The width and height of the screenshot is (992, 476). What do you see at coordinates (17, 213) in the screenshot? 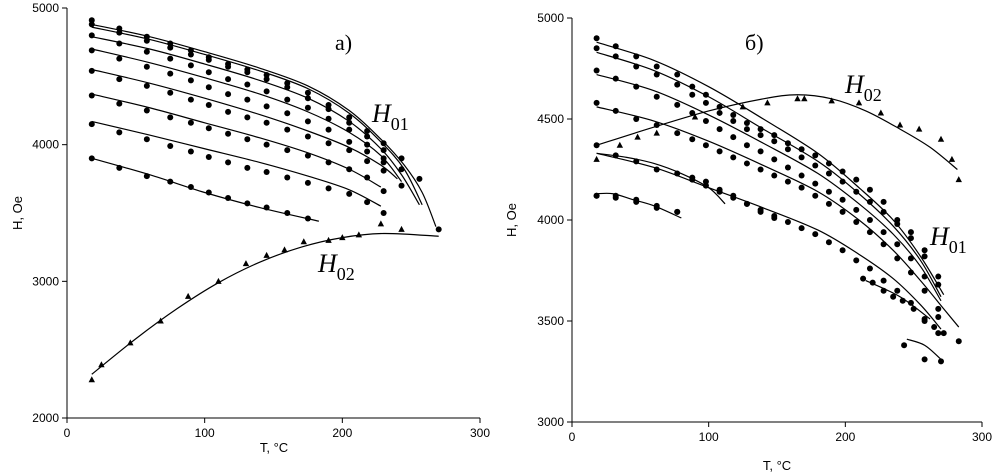
I see `y-axis-label: H, Oe` at bounding box center [17, 213].